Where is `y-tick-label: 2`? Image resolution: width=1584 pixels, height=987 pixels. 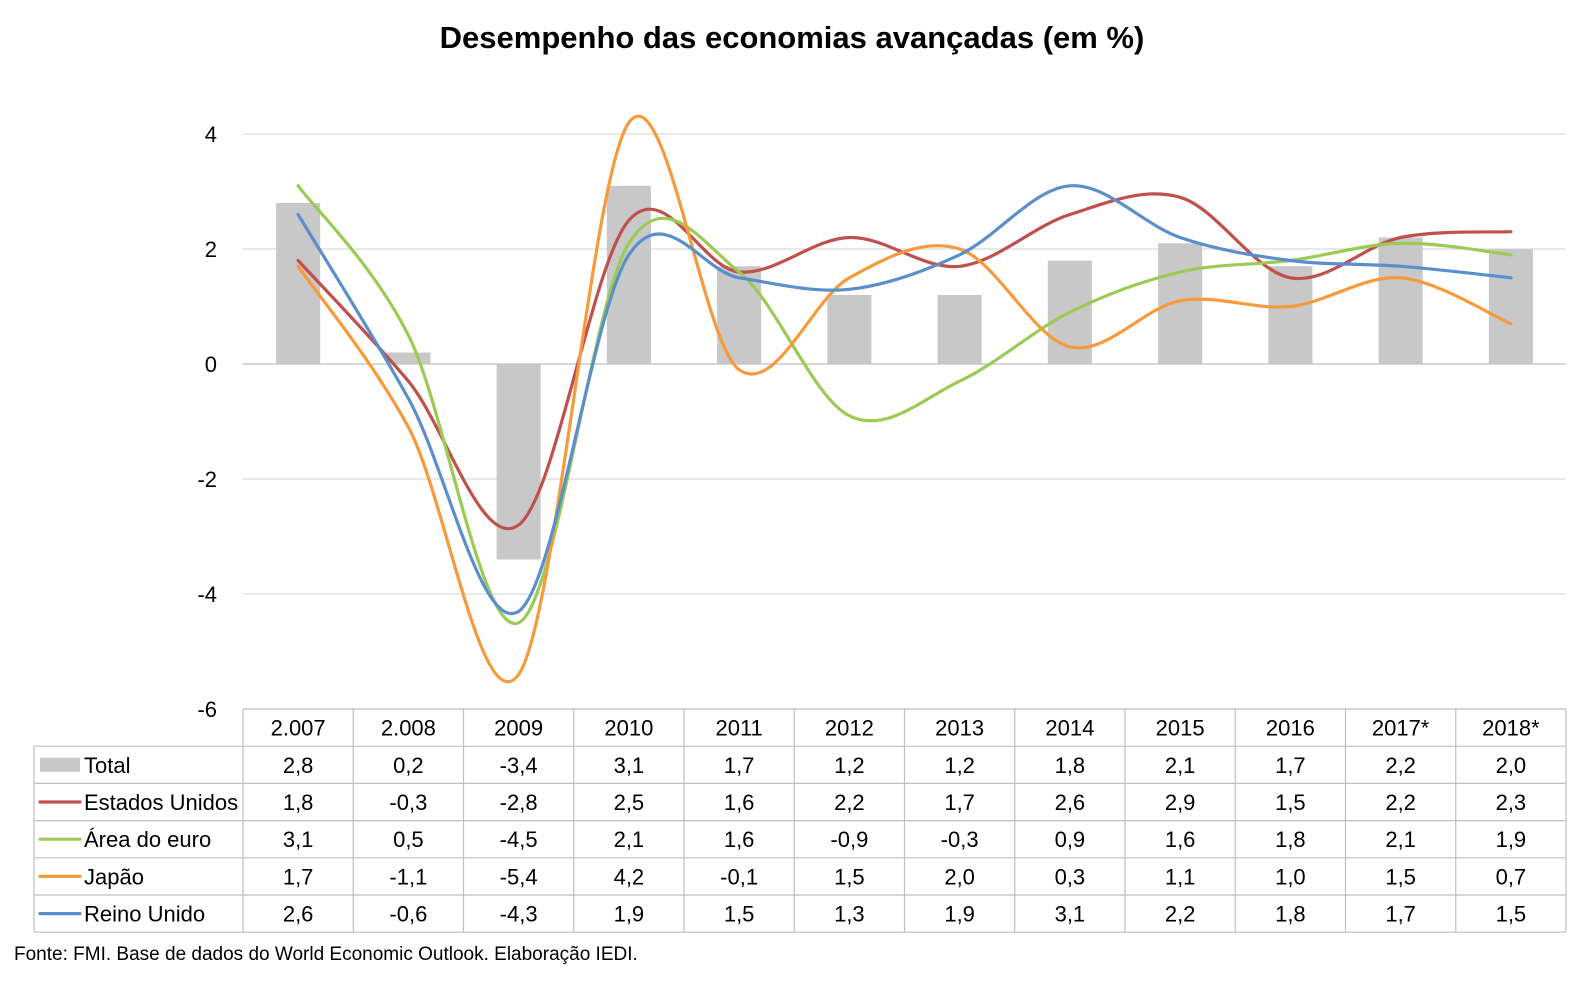
y-tick-label: 2 is located at coordinates (211, 249).